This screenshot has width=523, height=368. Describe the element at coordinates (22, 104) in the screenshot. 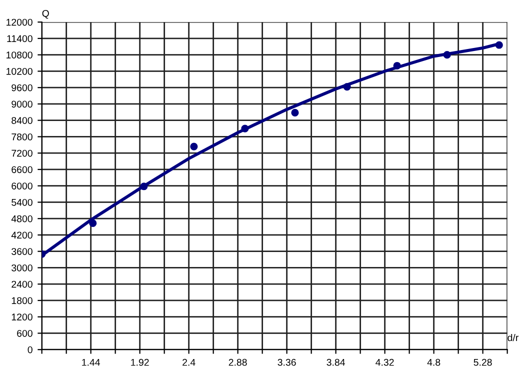

I see `y-tick-label: 9000` at that location.